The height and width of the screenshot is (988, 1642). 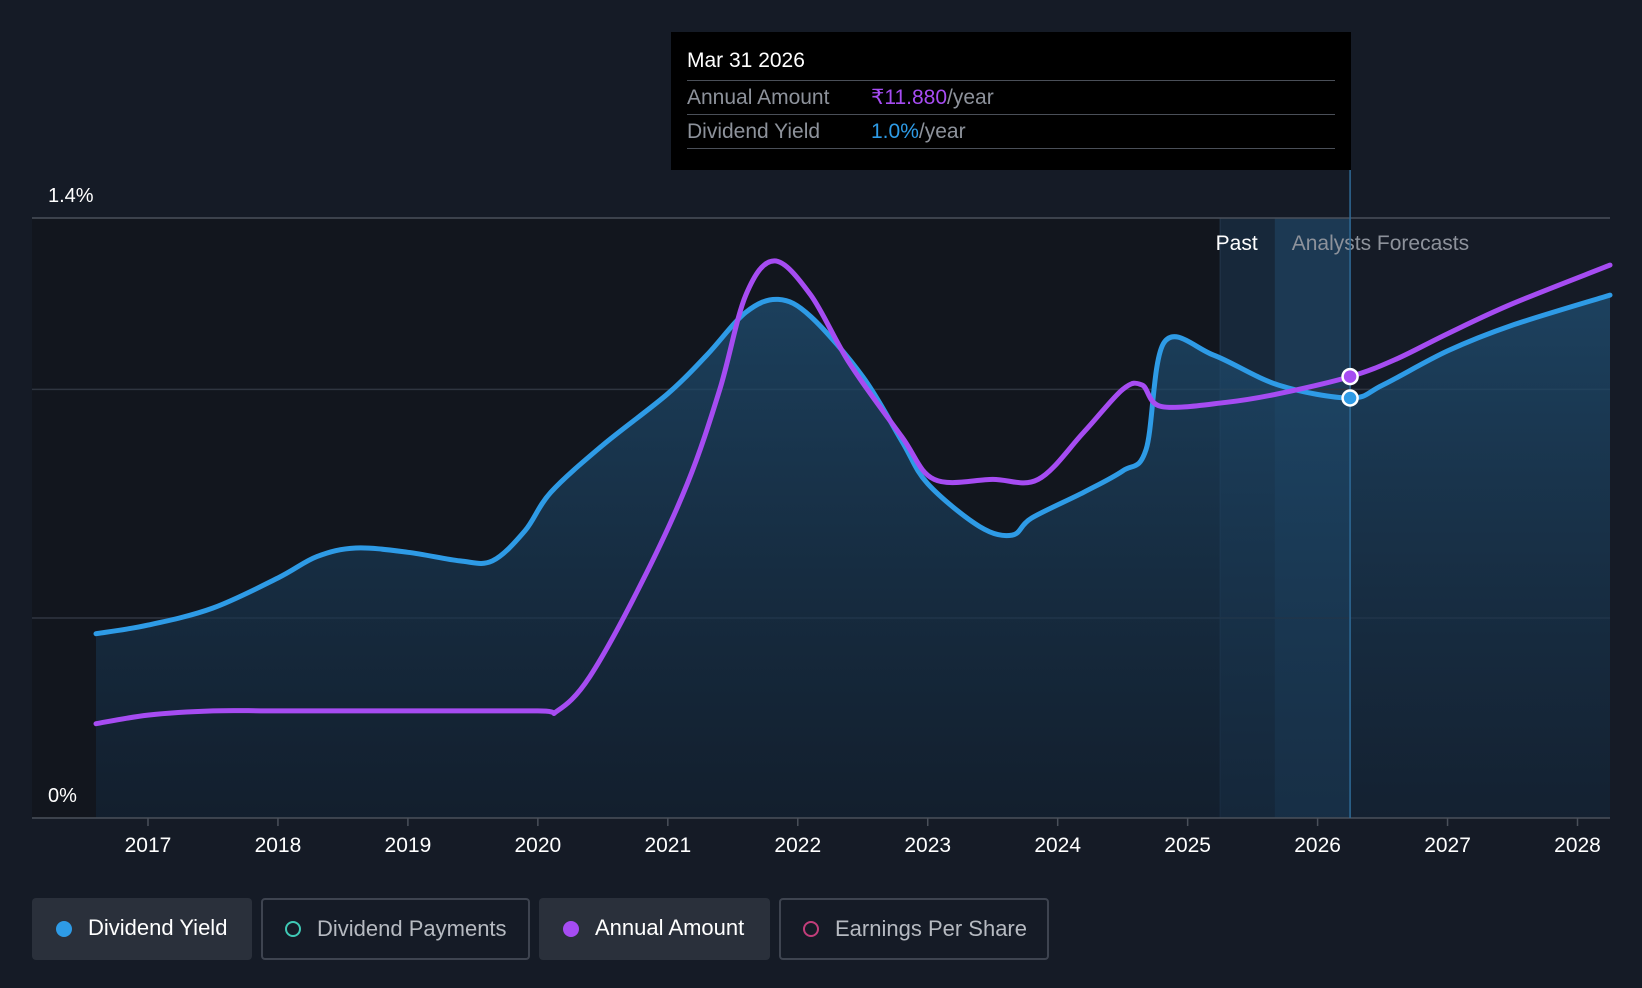 What do you see at coordinates (1237, 243) in the screenshot?
I see `past-region-label: Past` at bounding box center [1237, 243].